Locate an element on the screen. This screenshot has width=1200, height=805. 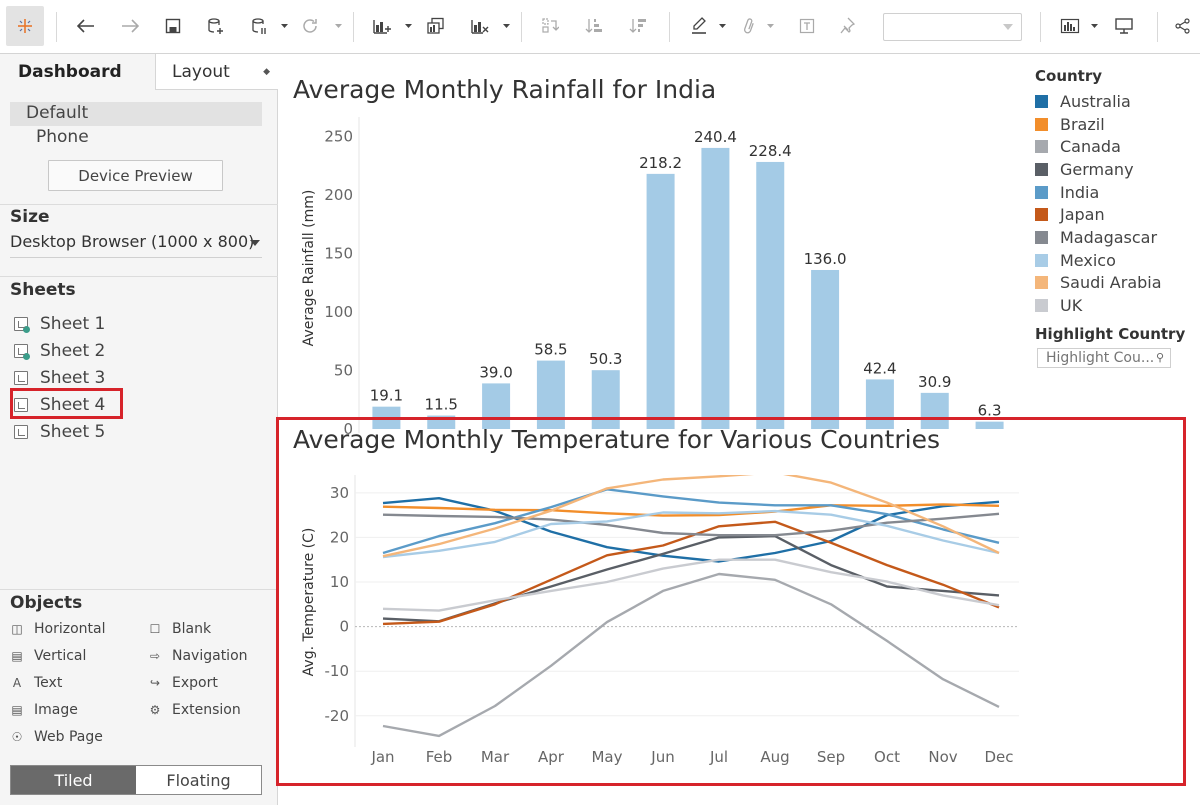
globe-icon: ☉ is located at coordinates (17, 737).